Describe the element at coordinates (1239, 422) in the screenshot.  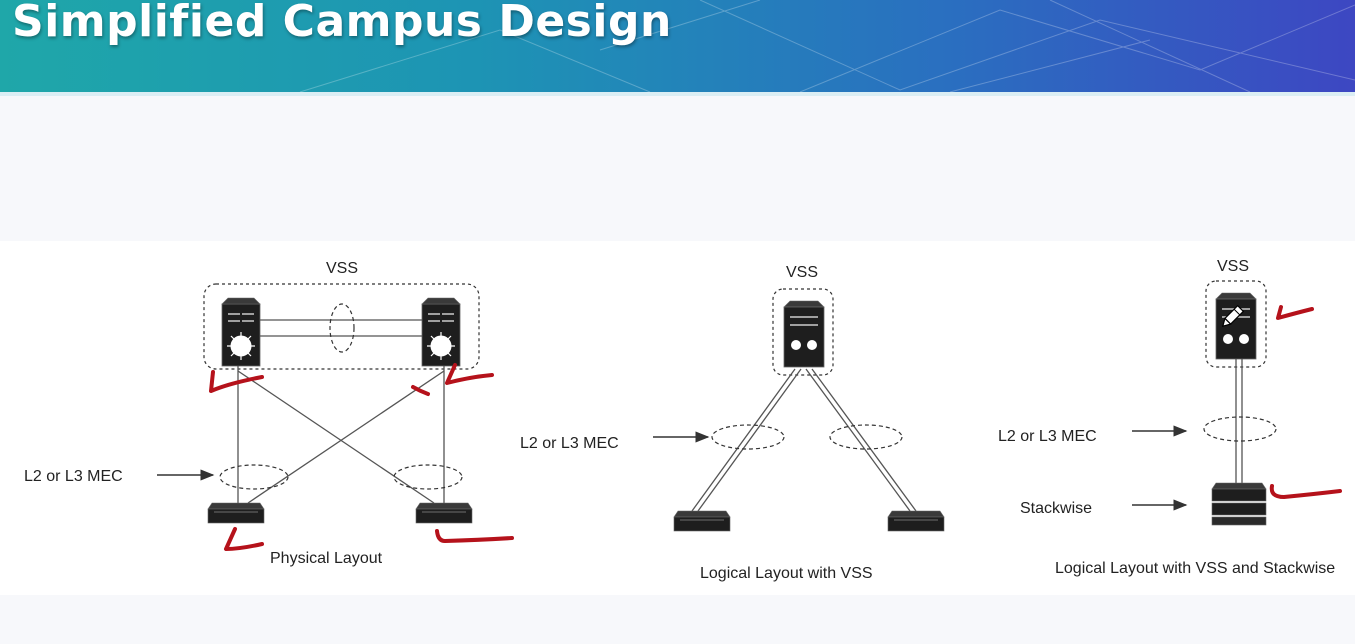
I see `stackwise-uplinks` at that location.